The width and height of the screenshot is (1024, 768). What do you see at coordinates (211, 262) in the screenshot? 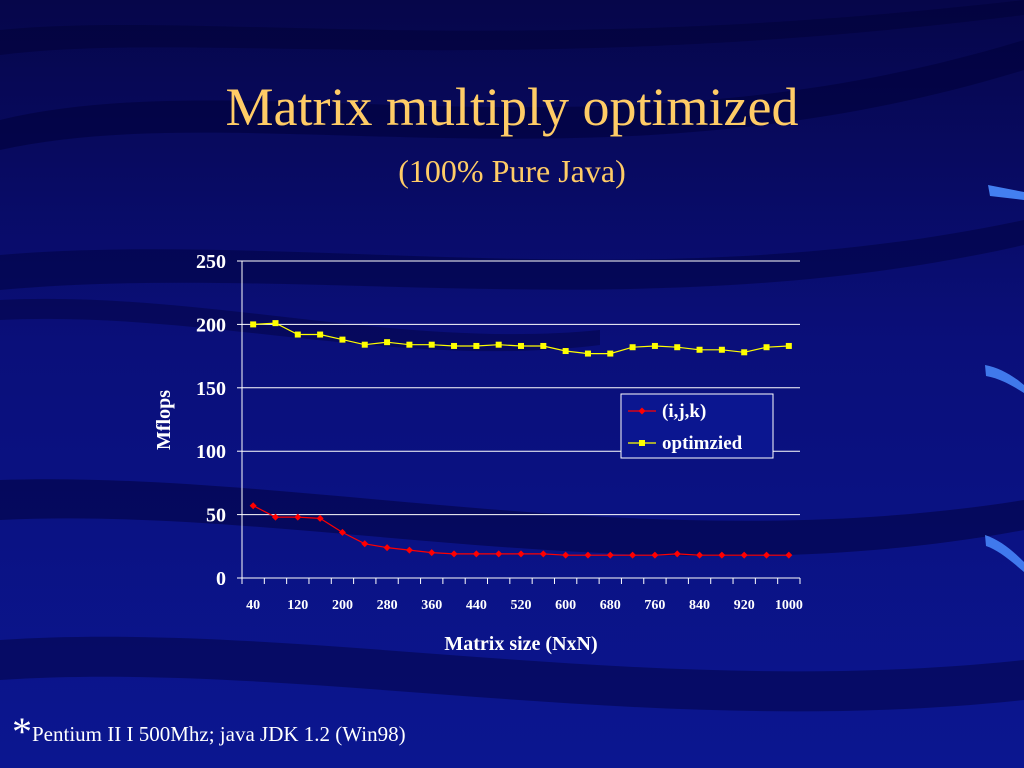
I see `y-tick-label: 250` at bounding box center [211, 262].